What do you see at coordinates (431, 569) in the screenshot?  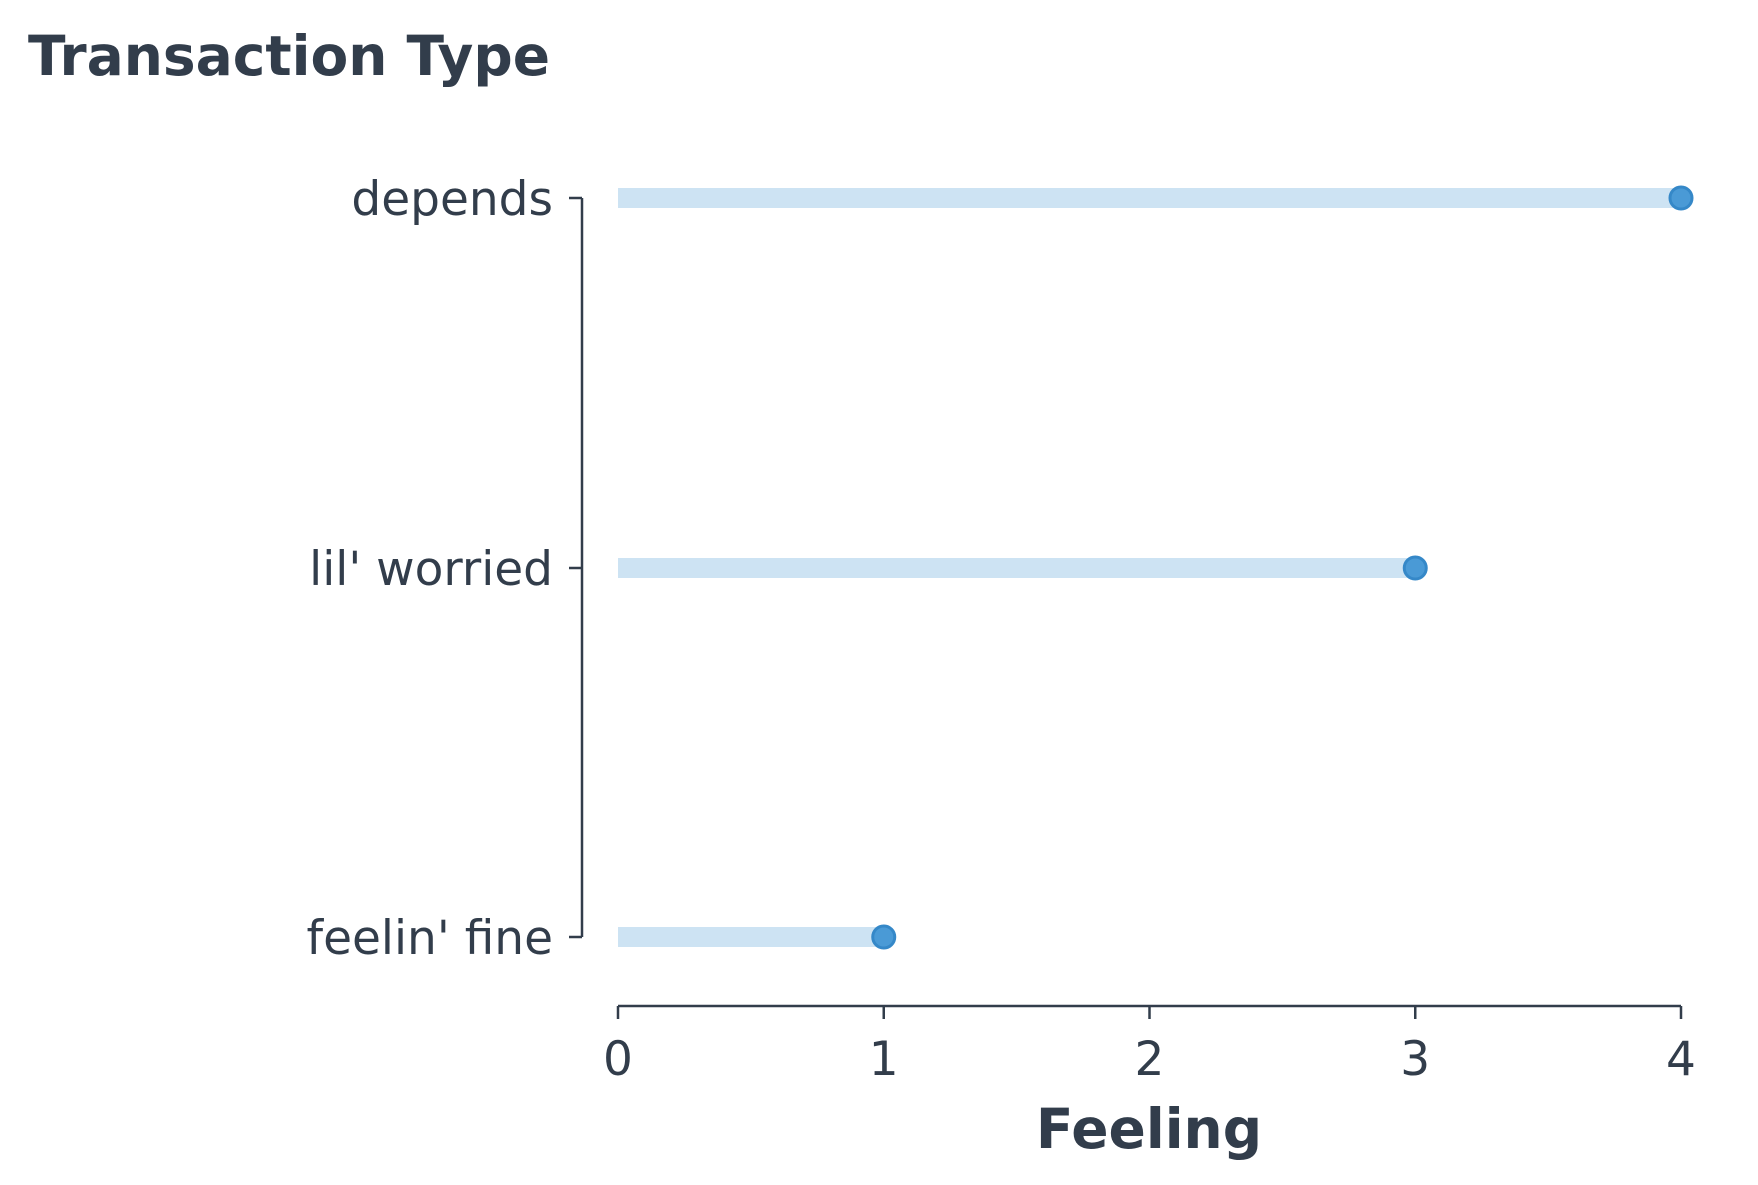 I see `y-tick-label-1: lil' worried` at bounding box center [431, 569].